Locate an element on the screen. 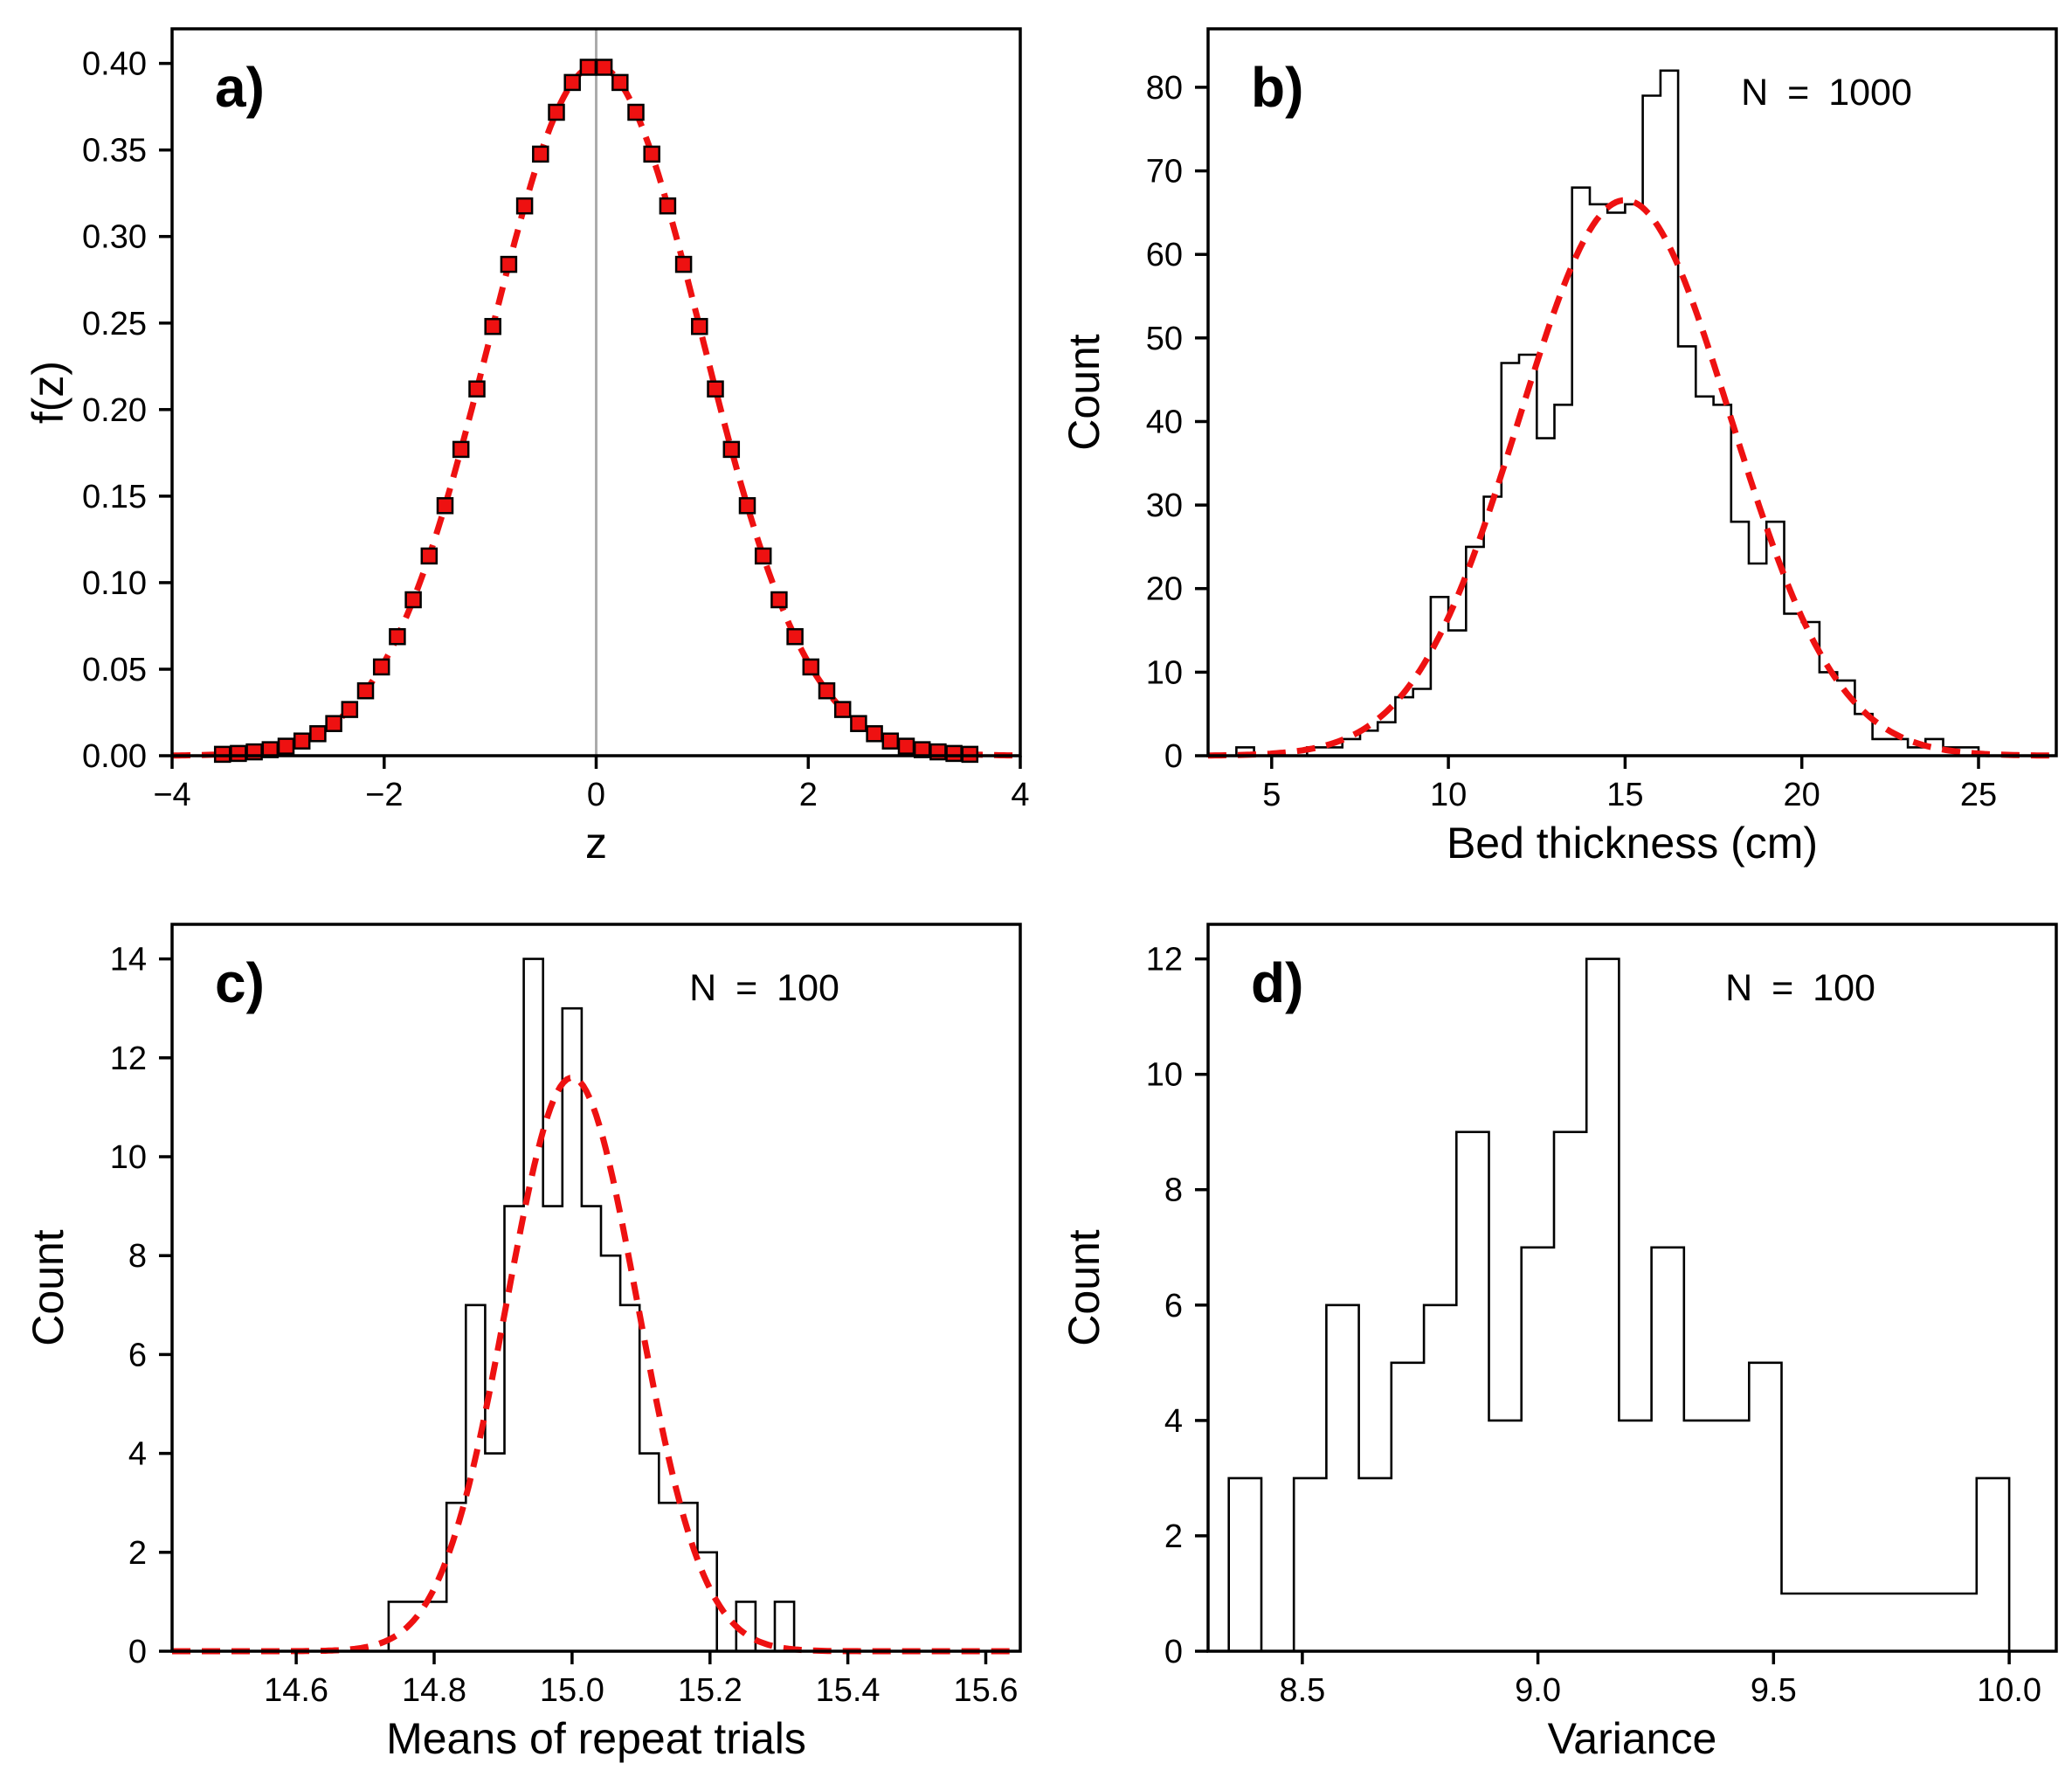  c-histogram-steps is located at coordinates (591, 1305).